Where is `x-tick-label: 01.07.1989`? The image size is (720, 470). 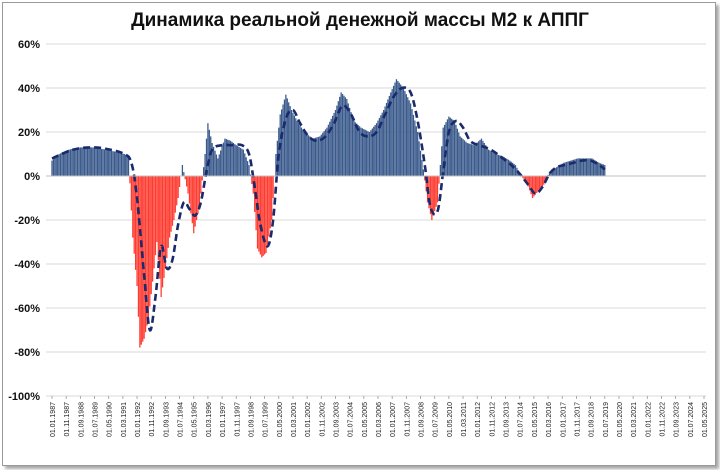
x-tick-label: 01.07.1989 is located at coordinates (96, 419).